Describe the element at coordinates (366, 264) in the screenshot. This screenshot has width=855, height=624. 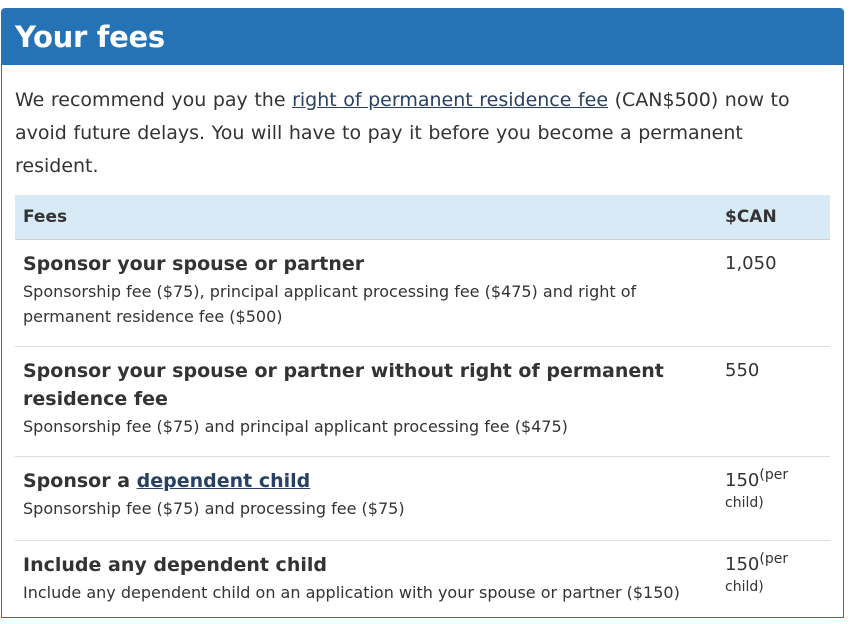
I see `fee-name: Sponsor your spouse or partner` at that location.